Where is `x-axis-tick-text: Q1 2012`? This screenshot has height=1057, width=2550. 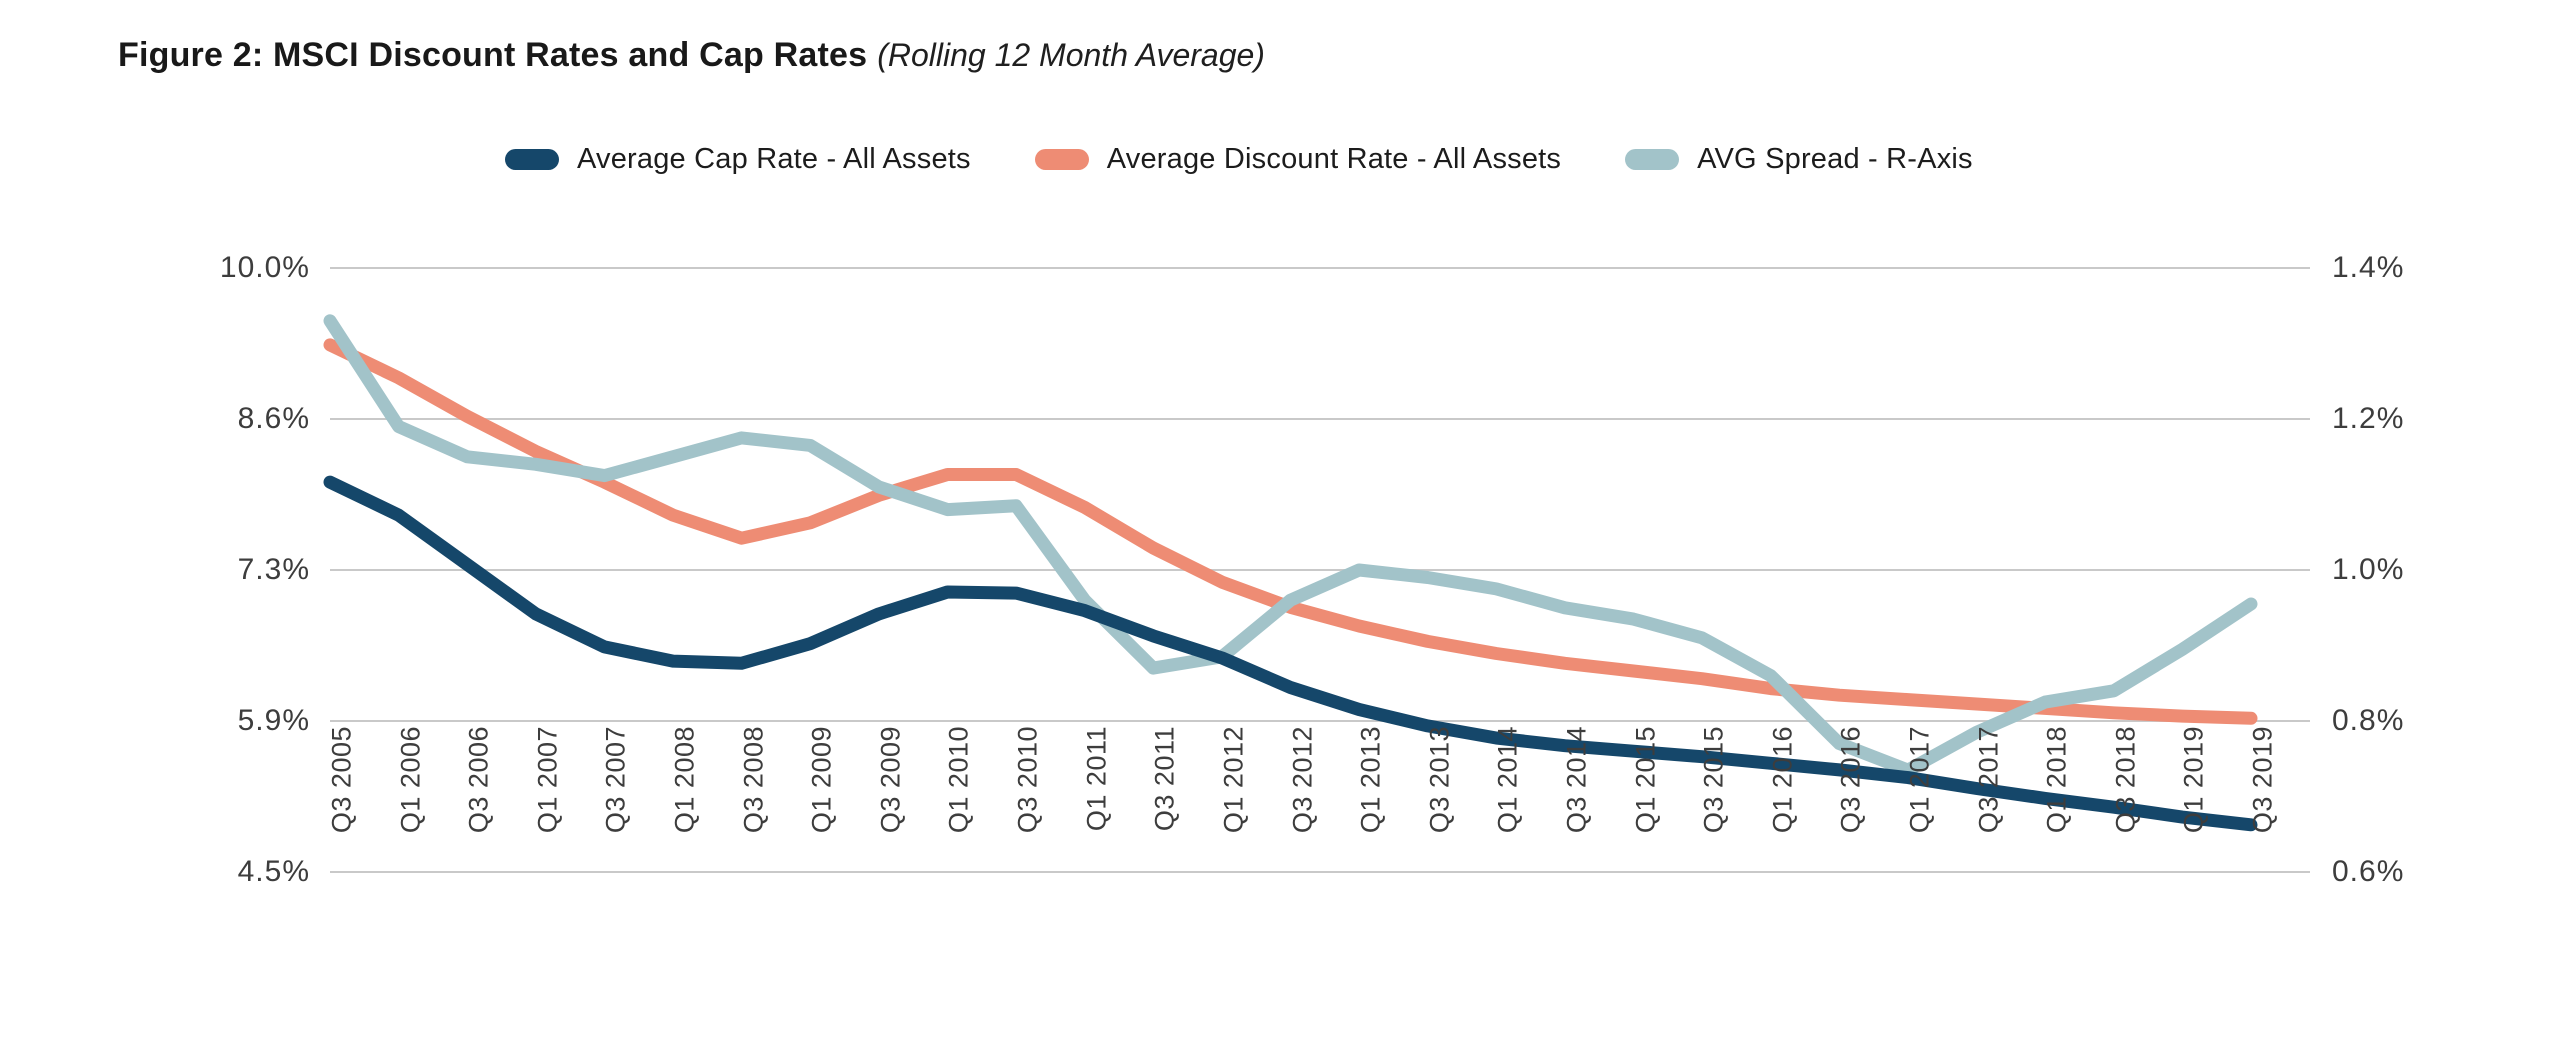
x-axis-tick-text: Q1 2012 is located at coordinates (1233, 780).